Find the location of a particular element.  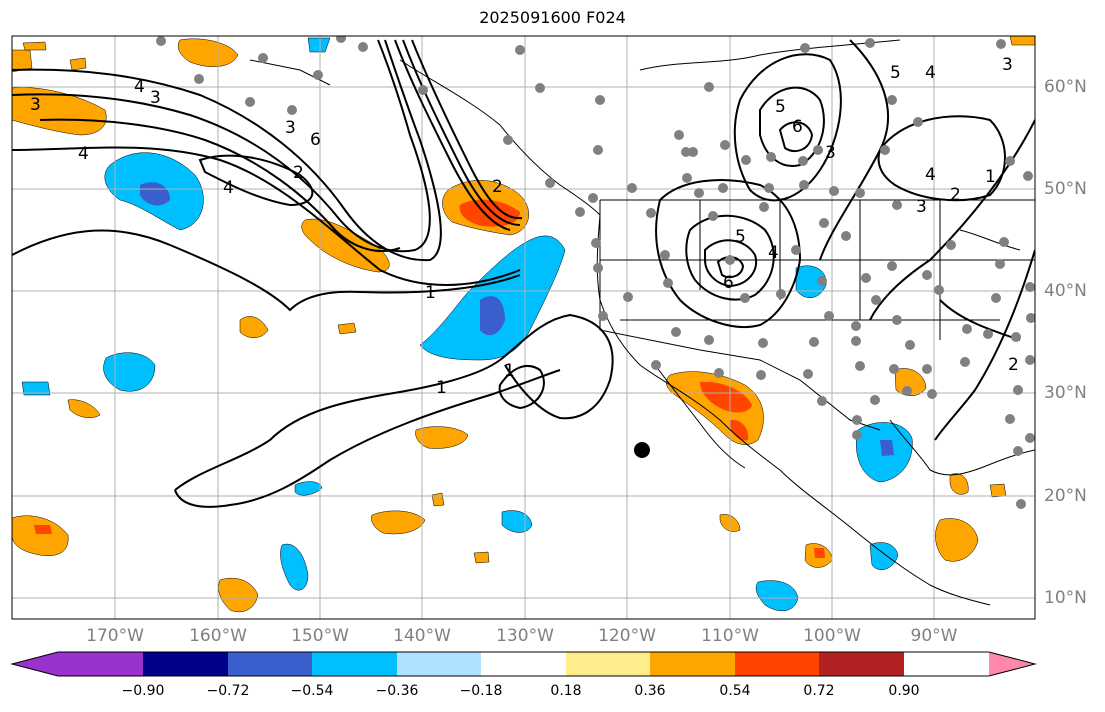

longitude-label: 130°W is located at coordinates (525, 636).